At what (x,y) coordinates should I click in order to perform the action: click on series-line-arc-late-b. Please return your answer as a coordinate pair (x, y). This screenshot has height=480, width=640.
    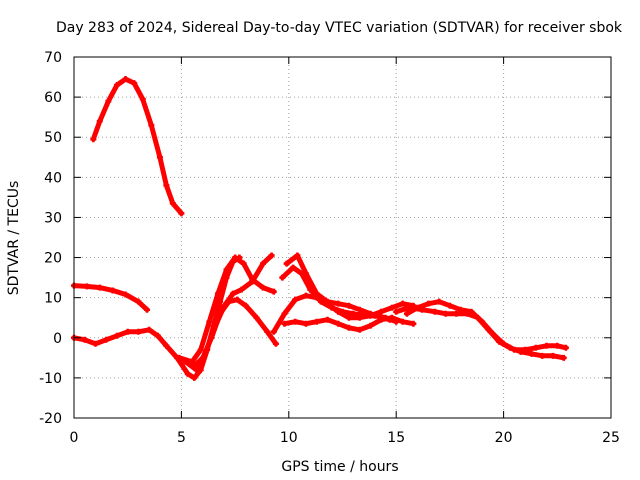
    Looking at the image, I should click on (486, 326).